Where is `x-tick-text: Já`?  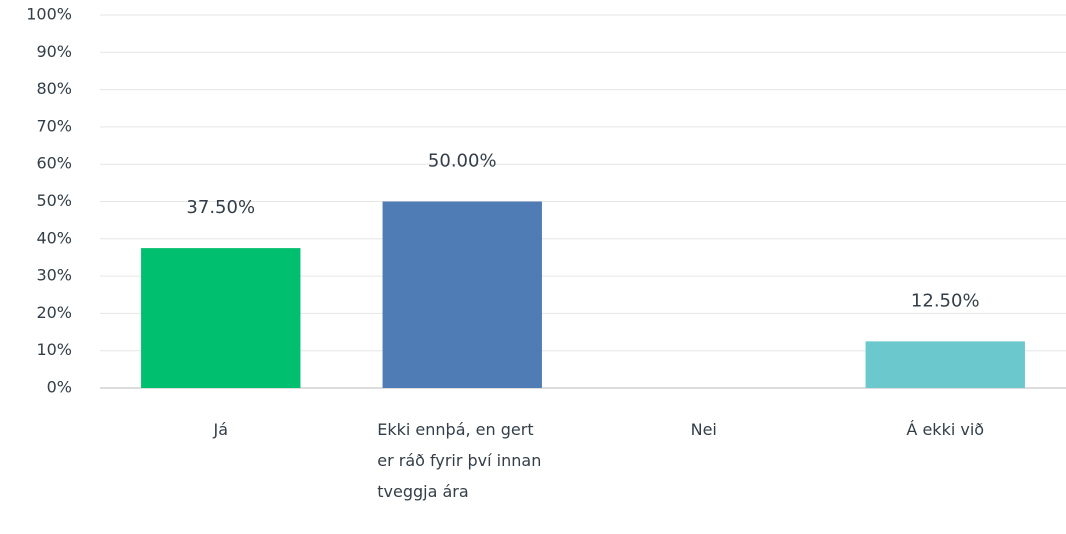
x-tick-text: Já is located at coordinates (221, 429).